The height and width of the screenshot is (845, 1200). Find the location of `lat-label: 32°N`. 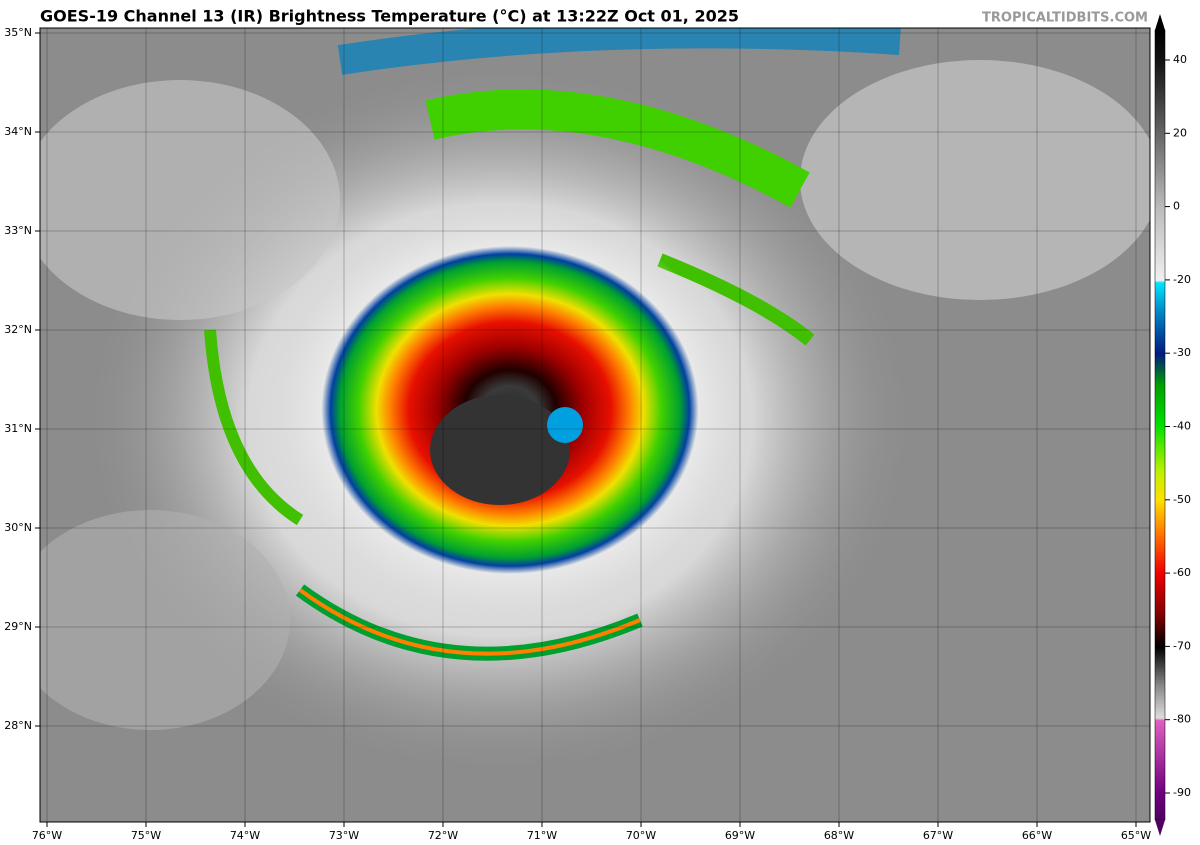

lat-label: 32°N is located at coordinates (18, 329).